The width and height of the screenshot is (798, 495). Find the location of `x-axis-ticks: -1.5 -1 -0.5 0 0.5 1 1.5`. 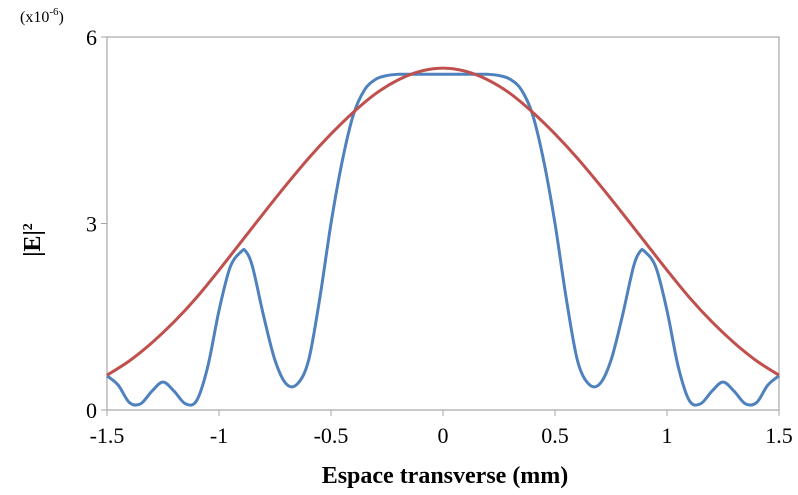

x-axis-ticks: -1.5 -1 -0.5 0 0.5 1 1.5 is located at coordinates (441, 429).